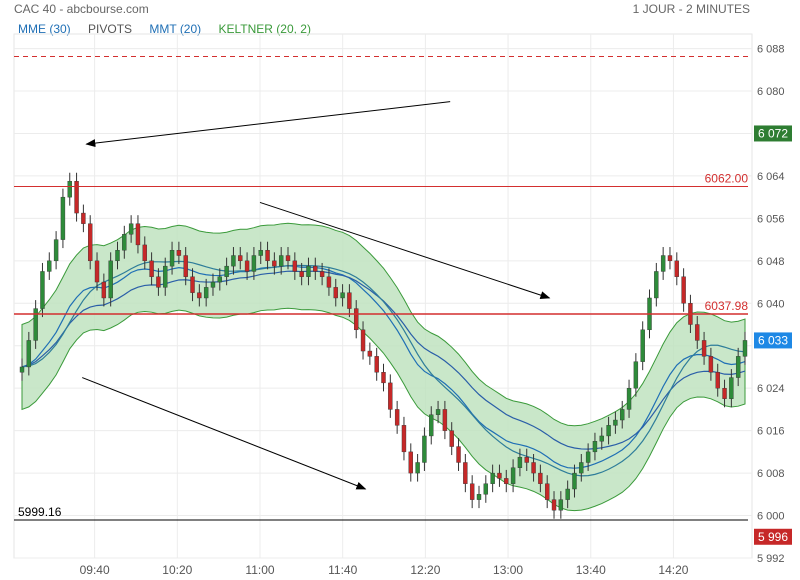 This screenshot has width=800, height=580. Describe the element at coordinates (771, 262) in the screenshot. I see `y-tick-label: 6 048` at that location.